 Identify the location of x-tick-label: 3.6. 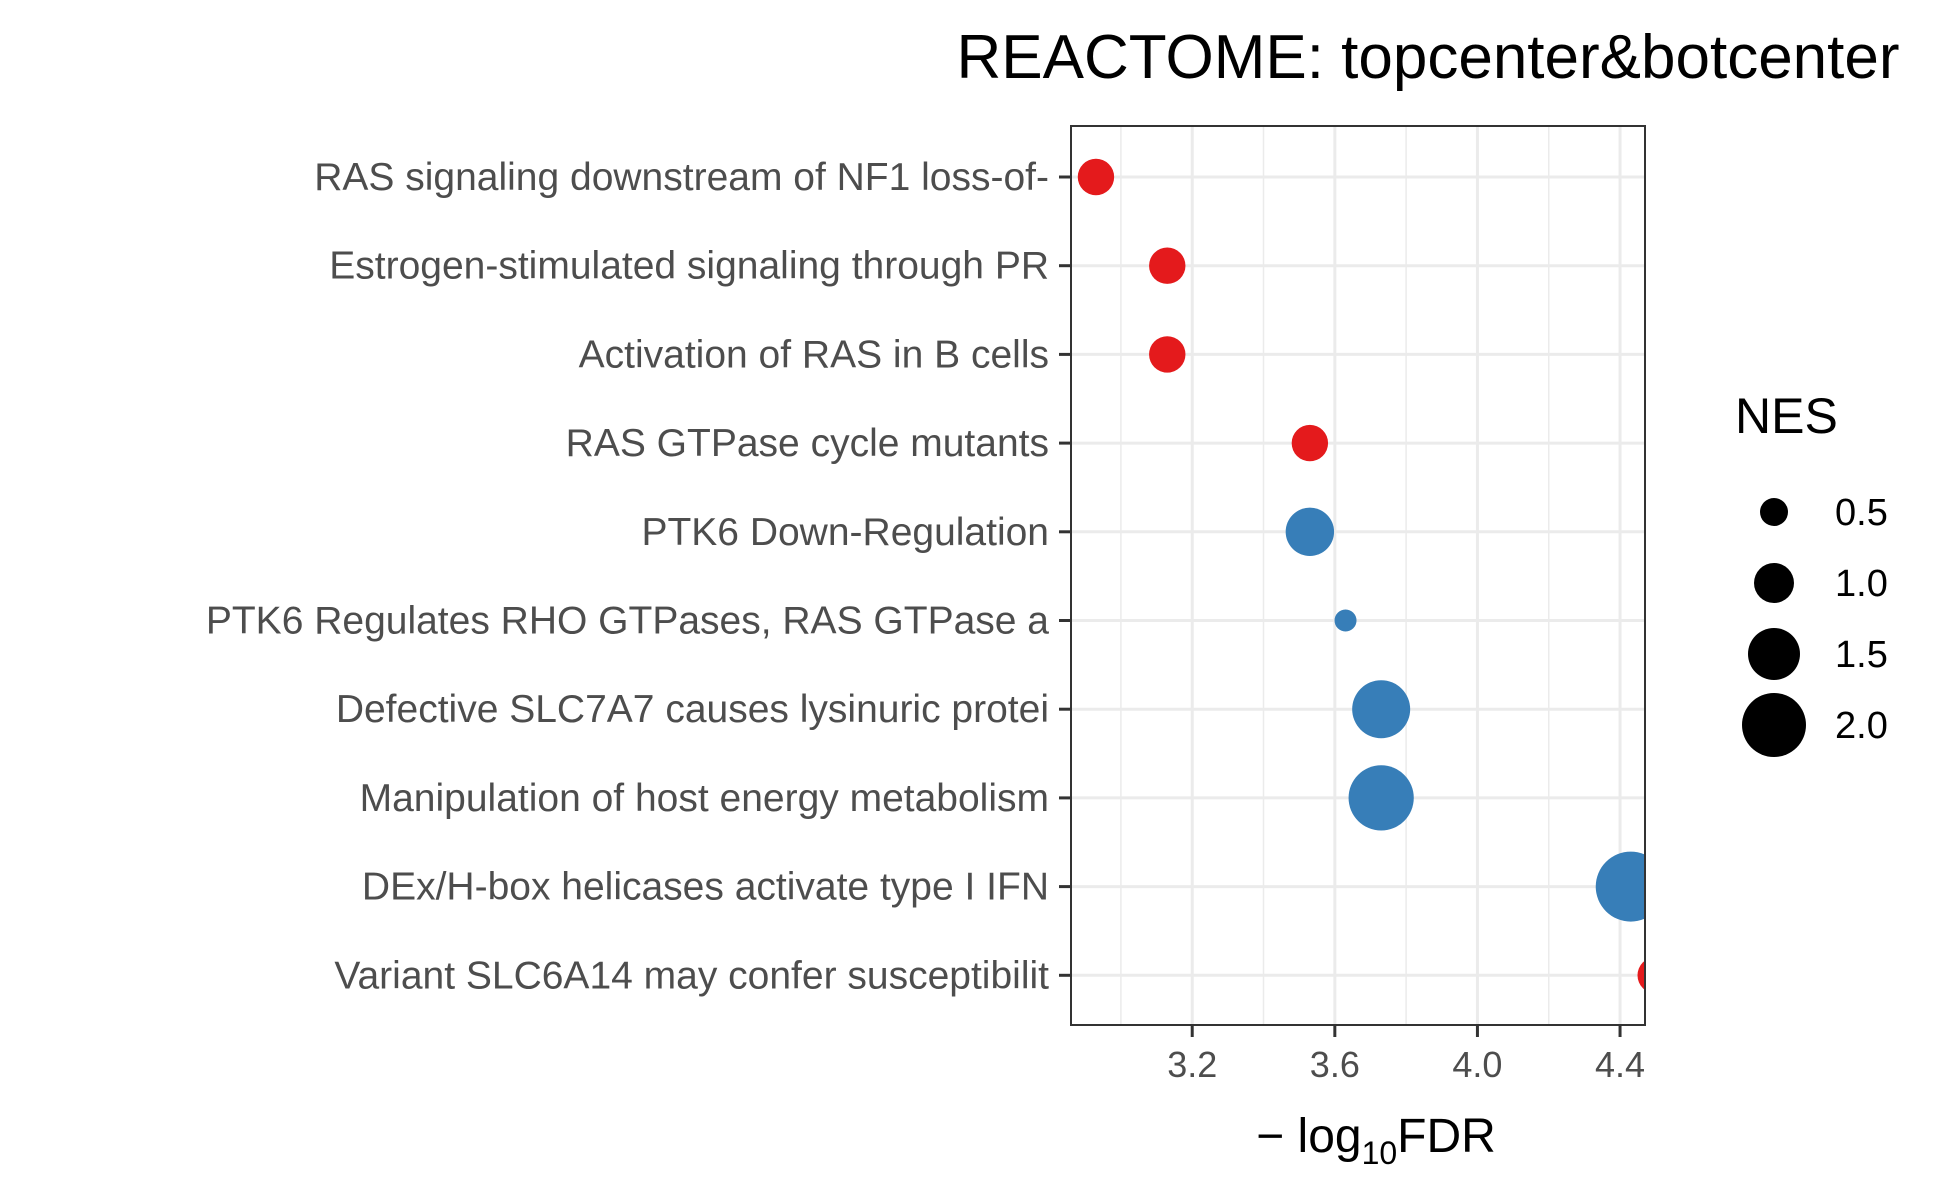
(1335, 1064).